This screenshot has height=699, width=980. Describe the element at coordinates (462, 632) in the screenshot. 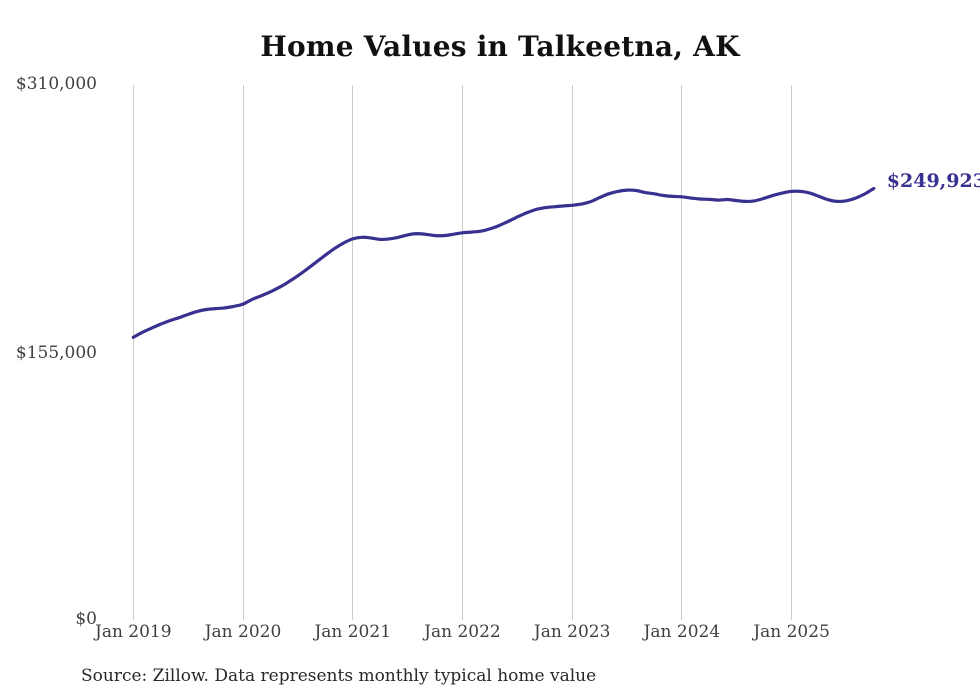

I see `x-axis-tick: Jan 2022` at that location.